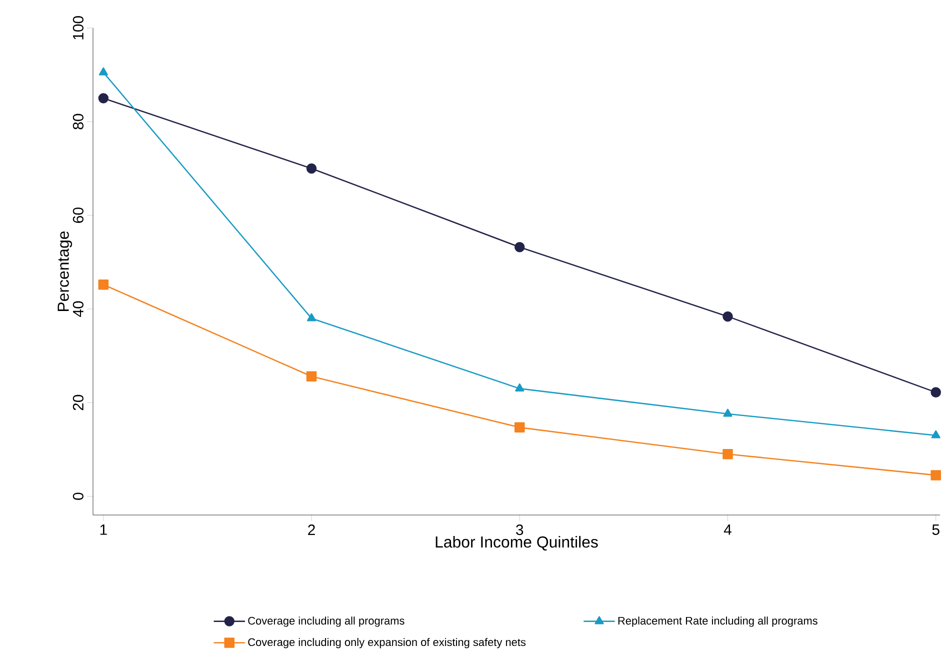 The width and height of the screenshot is (947, 660). What do you see at coordinates (326, 621) in the screenshot?
I see `legend-label: Coverage including all programs` at bounding box center [326, 621].